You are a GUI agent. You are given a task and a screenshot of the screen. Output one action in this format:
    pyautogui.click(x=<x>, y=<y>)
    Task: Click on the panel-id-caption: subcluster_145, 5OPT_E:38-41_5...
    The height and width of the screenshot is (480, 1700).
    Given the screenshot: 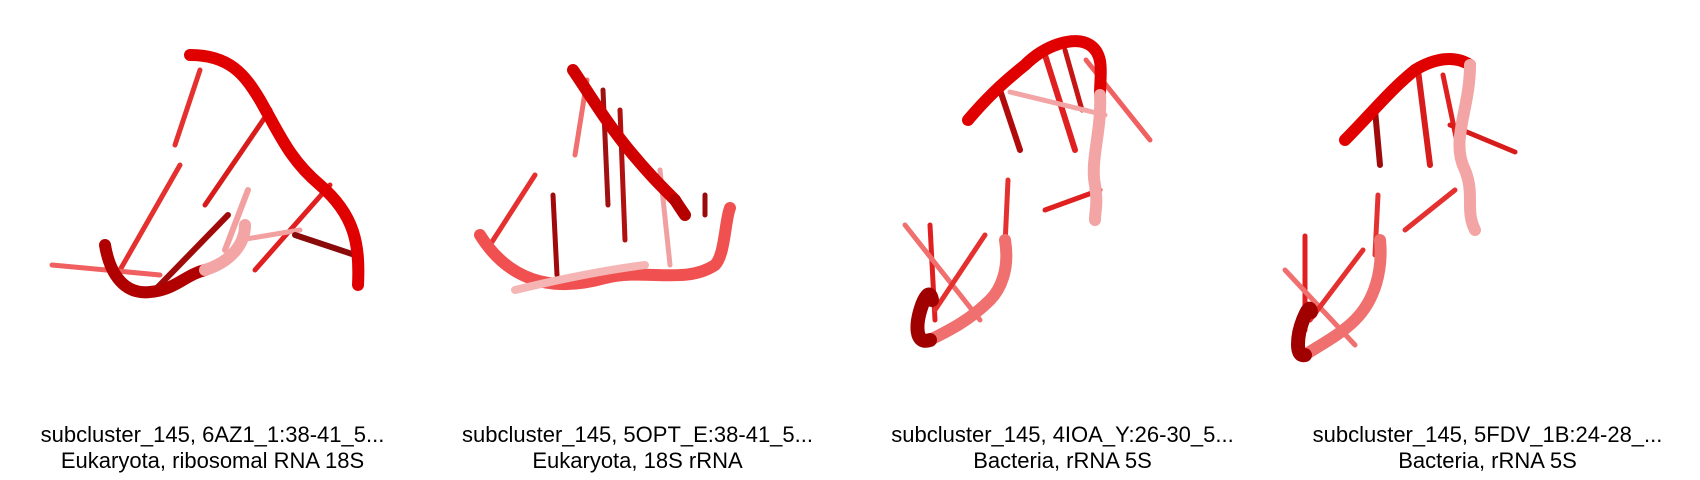 What is the action you would take?
    pyautogui.click(x=637, y=434)
    